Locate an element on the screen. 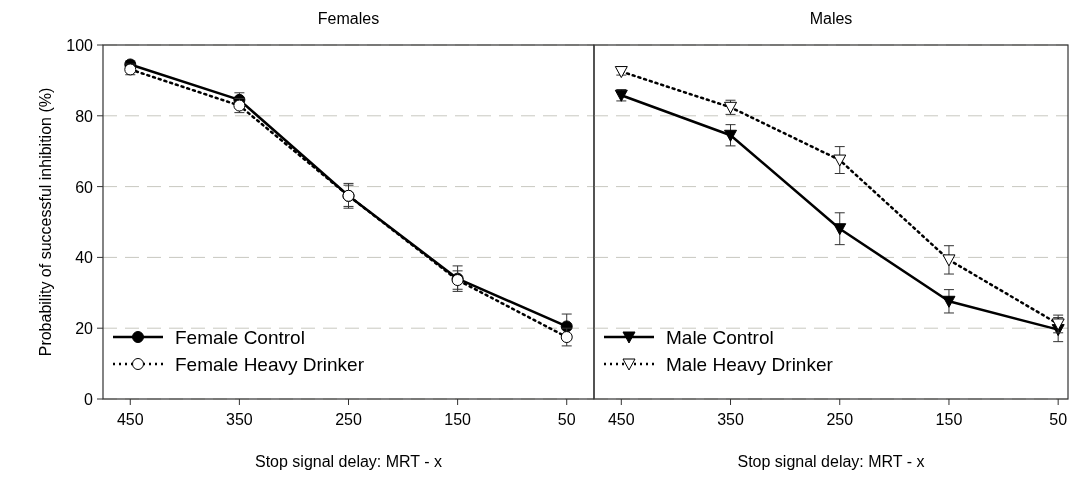 This screenshot has height=481, width=1076. y-tick-label: 100 is located at coordinates (80, 45).